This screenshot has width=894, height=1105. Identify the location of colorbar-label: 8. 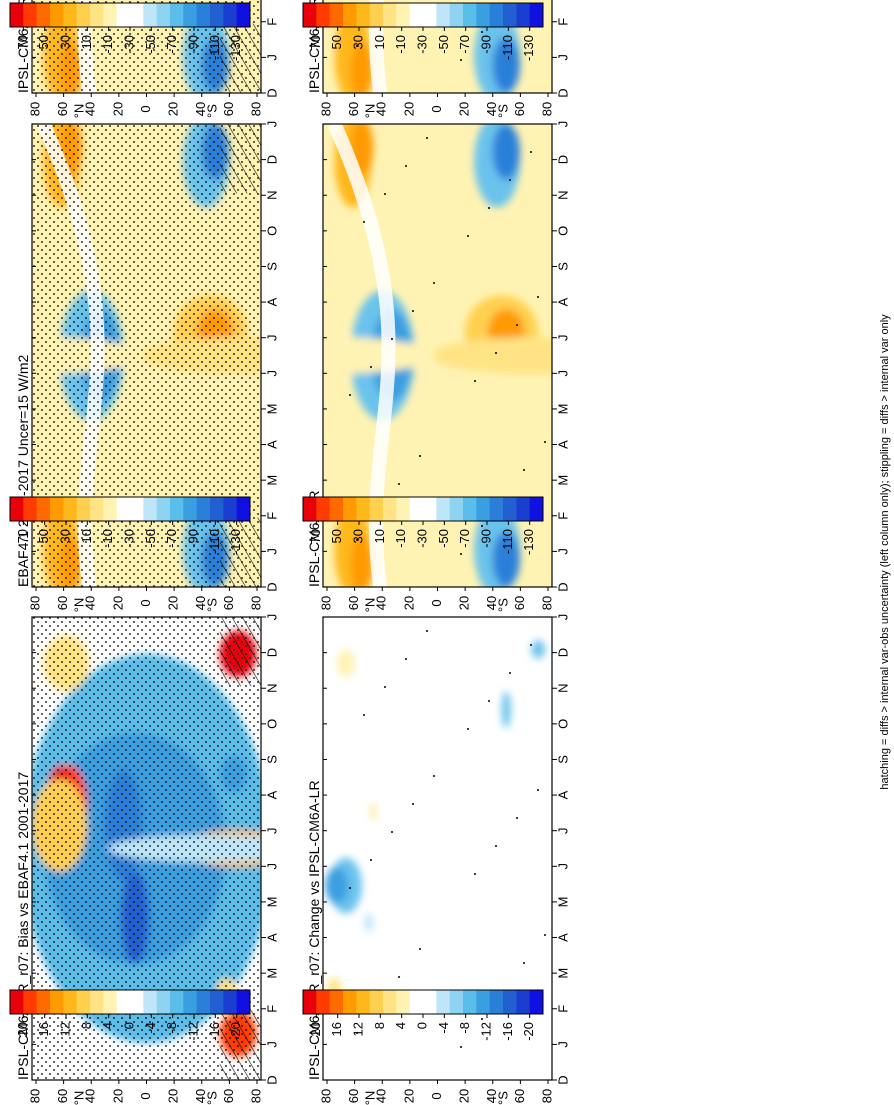
(86, 1025).